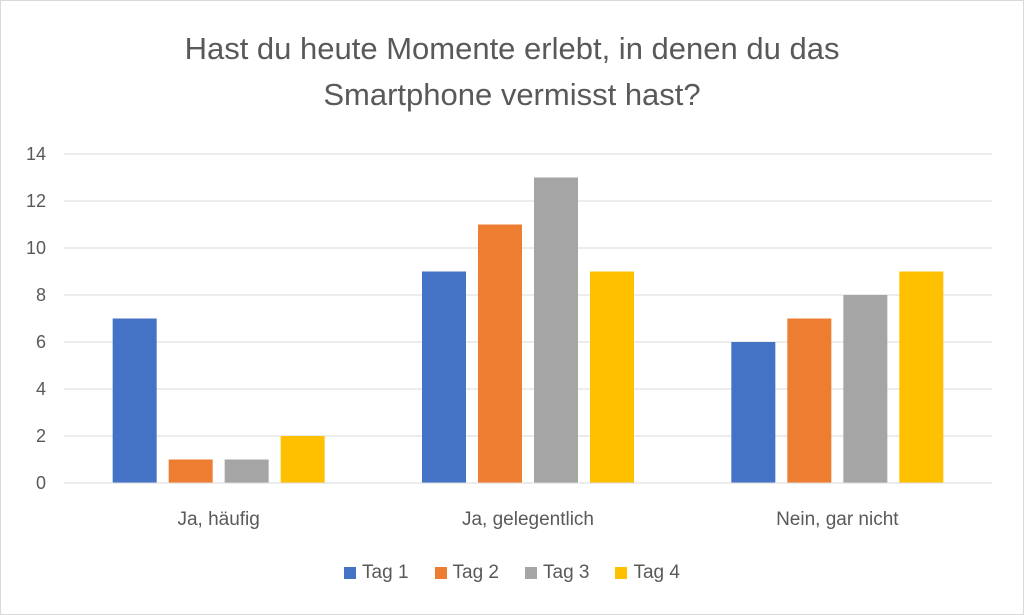 This screenshot has height=615, width=1024. What do you see at coordinates (41, 436) in the screenshot?
I see `y-tick-label: 2` at bounding box center [41, 436].